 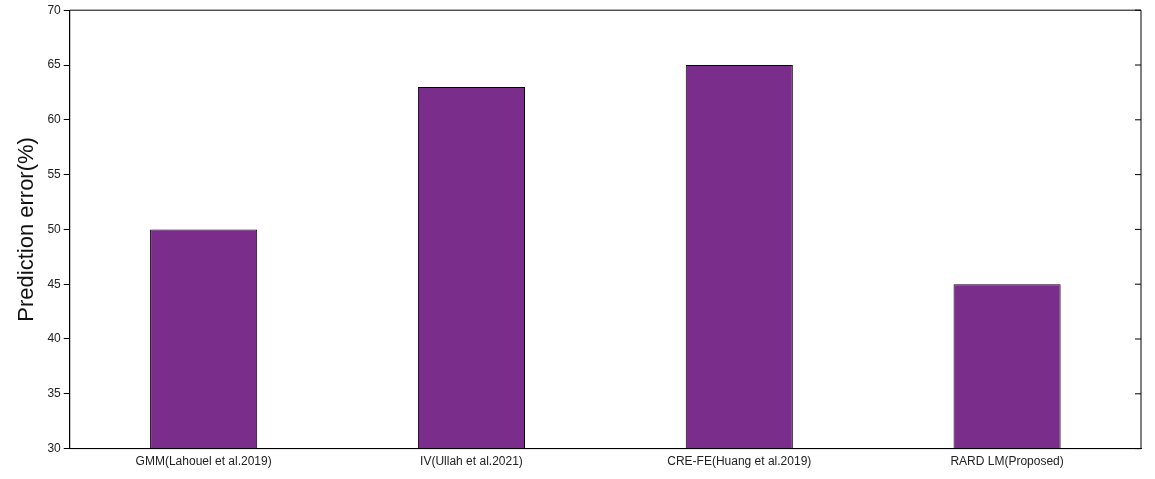 What do you see at coordinates (54, 447) in the screenshot?
I see `y-tick-label: 30` at bounding box center [54, 447].